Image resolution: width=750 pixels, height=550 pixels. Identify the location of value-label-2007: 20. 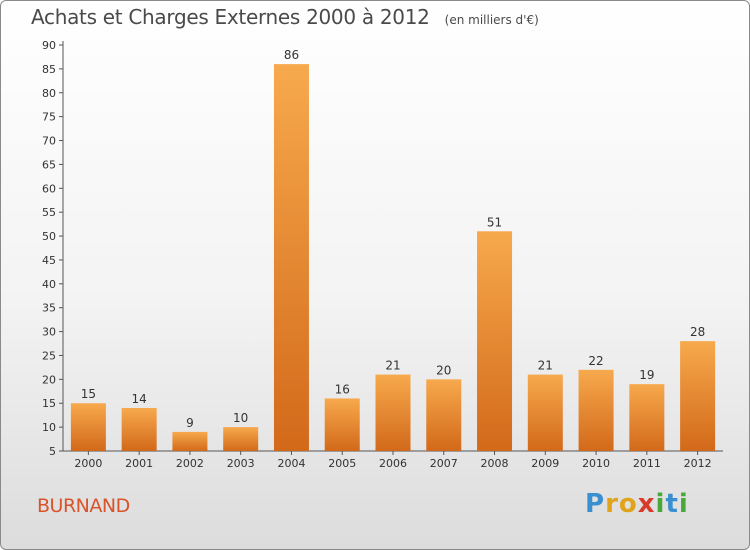
(443, 370).